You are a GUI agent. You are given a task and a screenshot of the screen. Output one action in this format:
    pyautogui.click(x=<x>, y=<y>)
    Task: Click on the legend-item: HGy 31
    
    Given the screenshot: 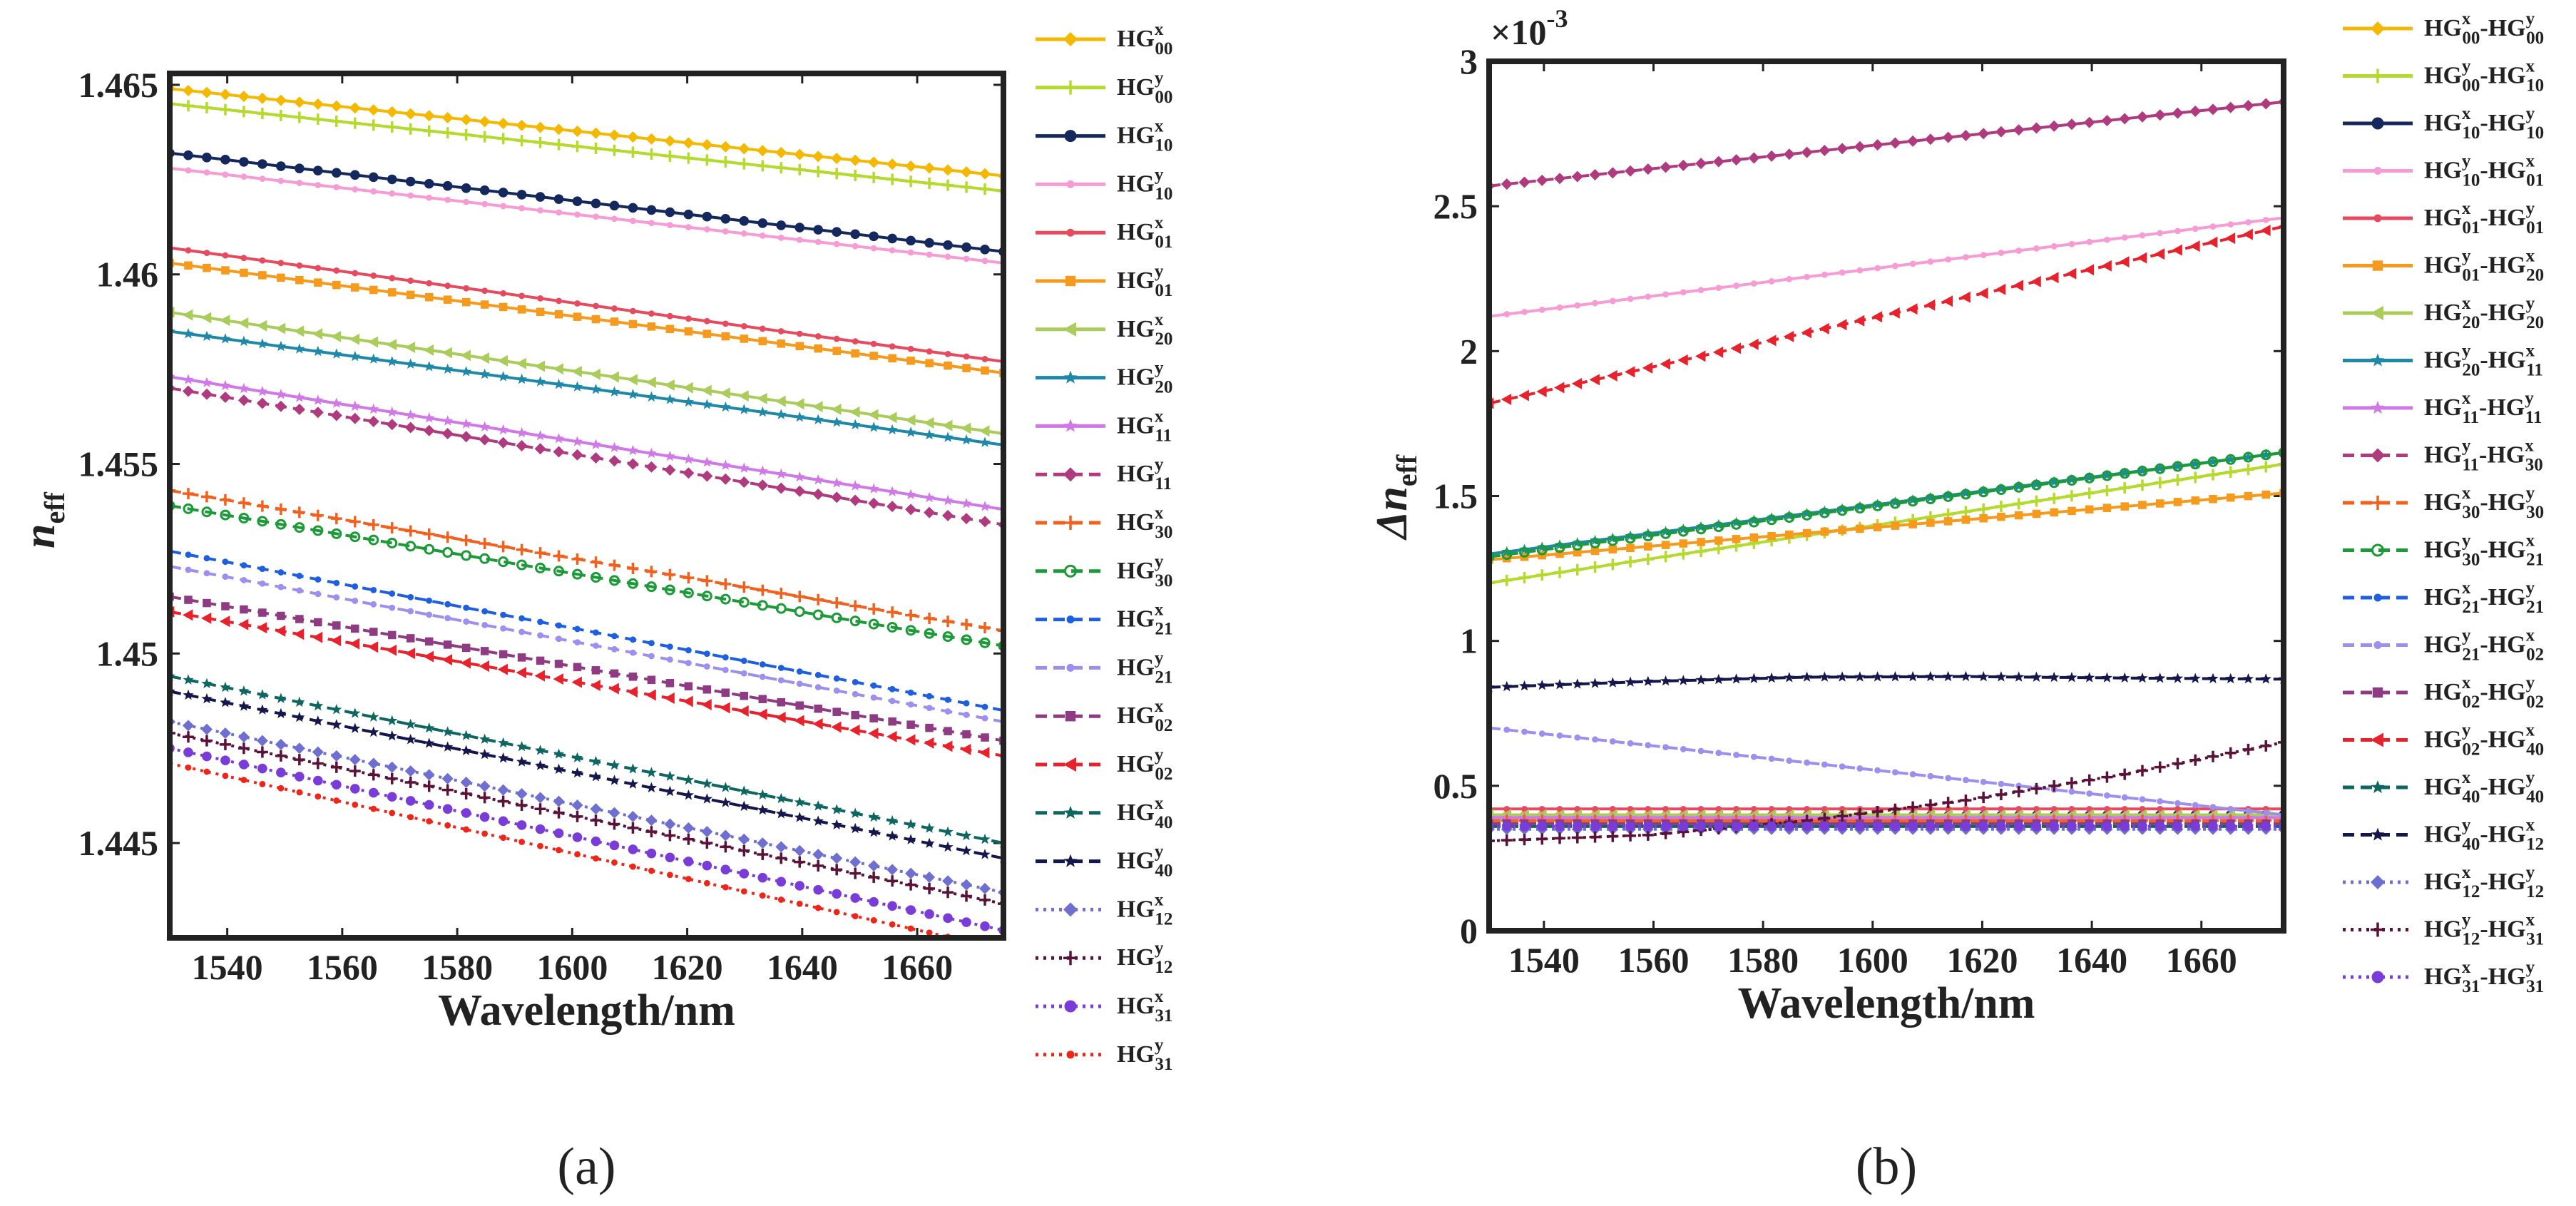 What is the action you would take?
    pyautogui.click(x=1104, y=1055)
    